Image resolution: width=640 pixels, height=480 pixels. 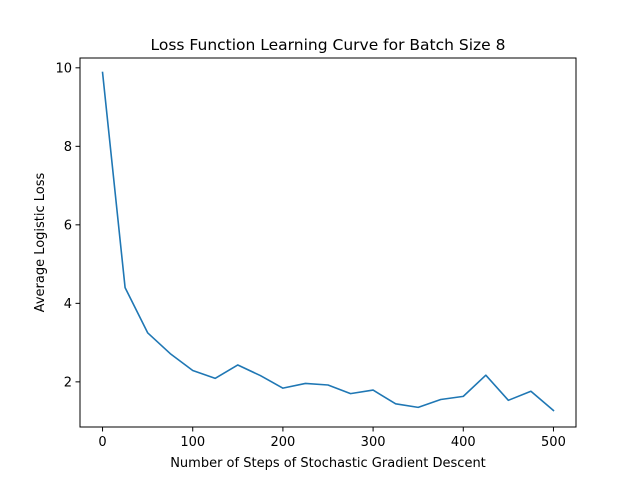 I want to click on x-tick-label: 500, so click(x=553, y=442).